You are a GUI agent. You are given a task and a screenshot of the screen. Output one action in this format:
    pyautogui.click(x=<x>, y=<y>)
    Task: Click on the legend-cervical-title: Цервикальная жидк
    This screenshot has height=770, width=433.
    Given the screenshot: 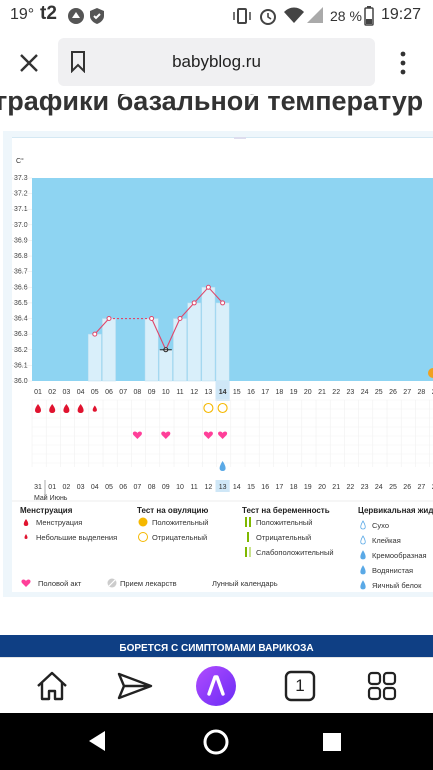 What is the action you would take?
    pyautogui.click(x=395, y=510)
    